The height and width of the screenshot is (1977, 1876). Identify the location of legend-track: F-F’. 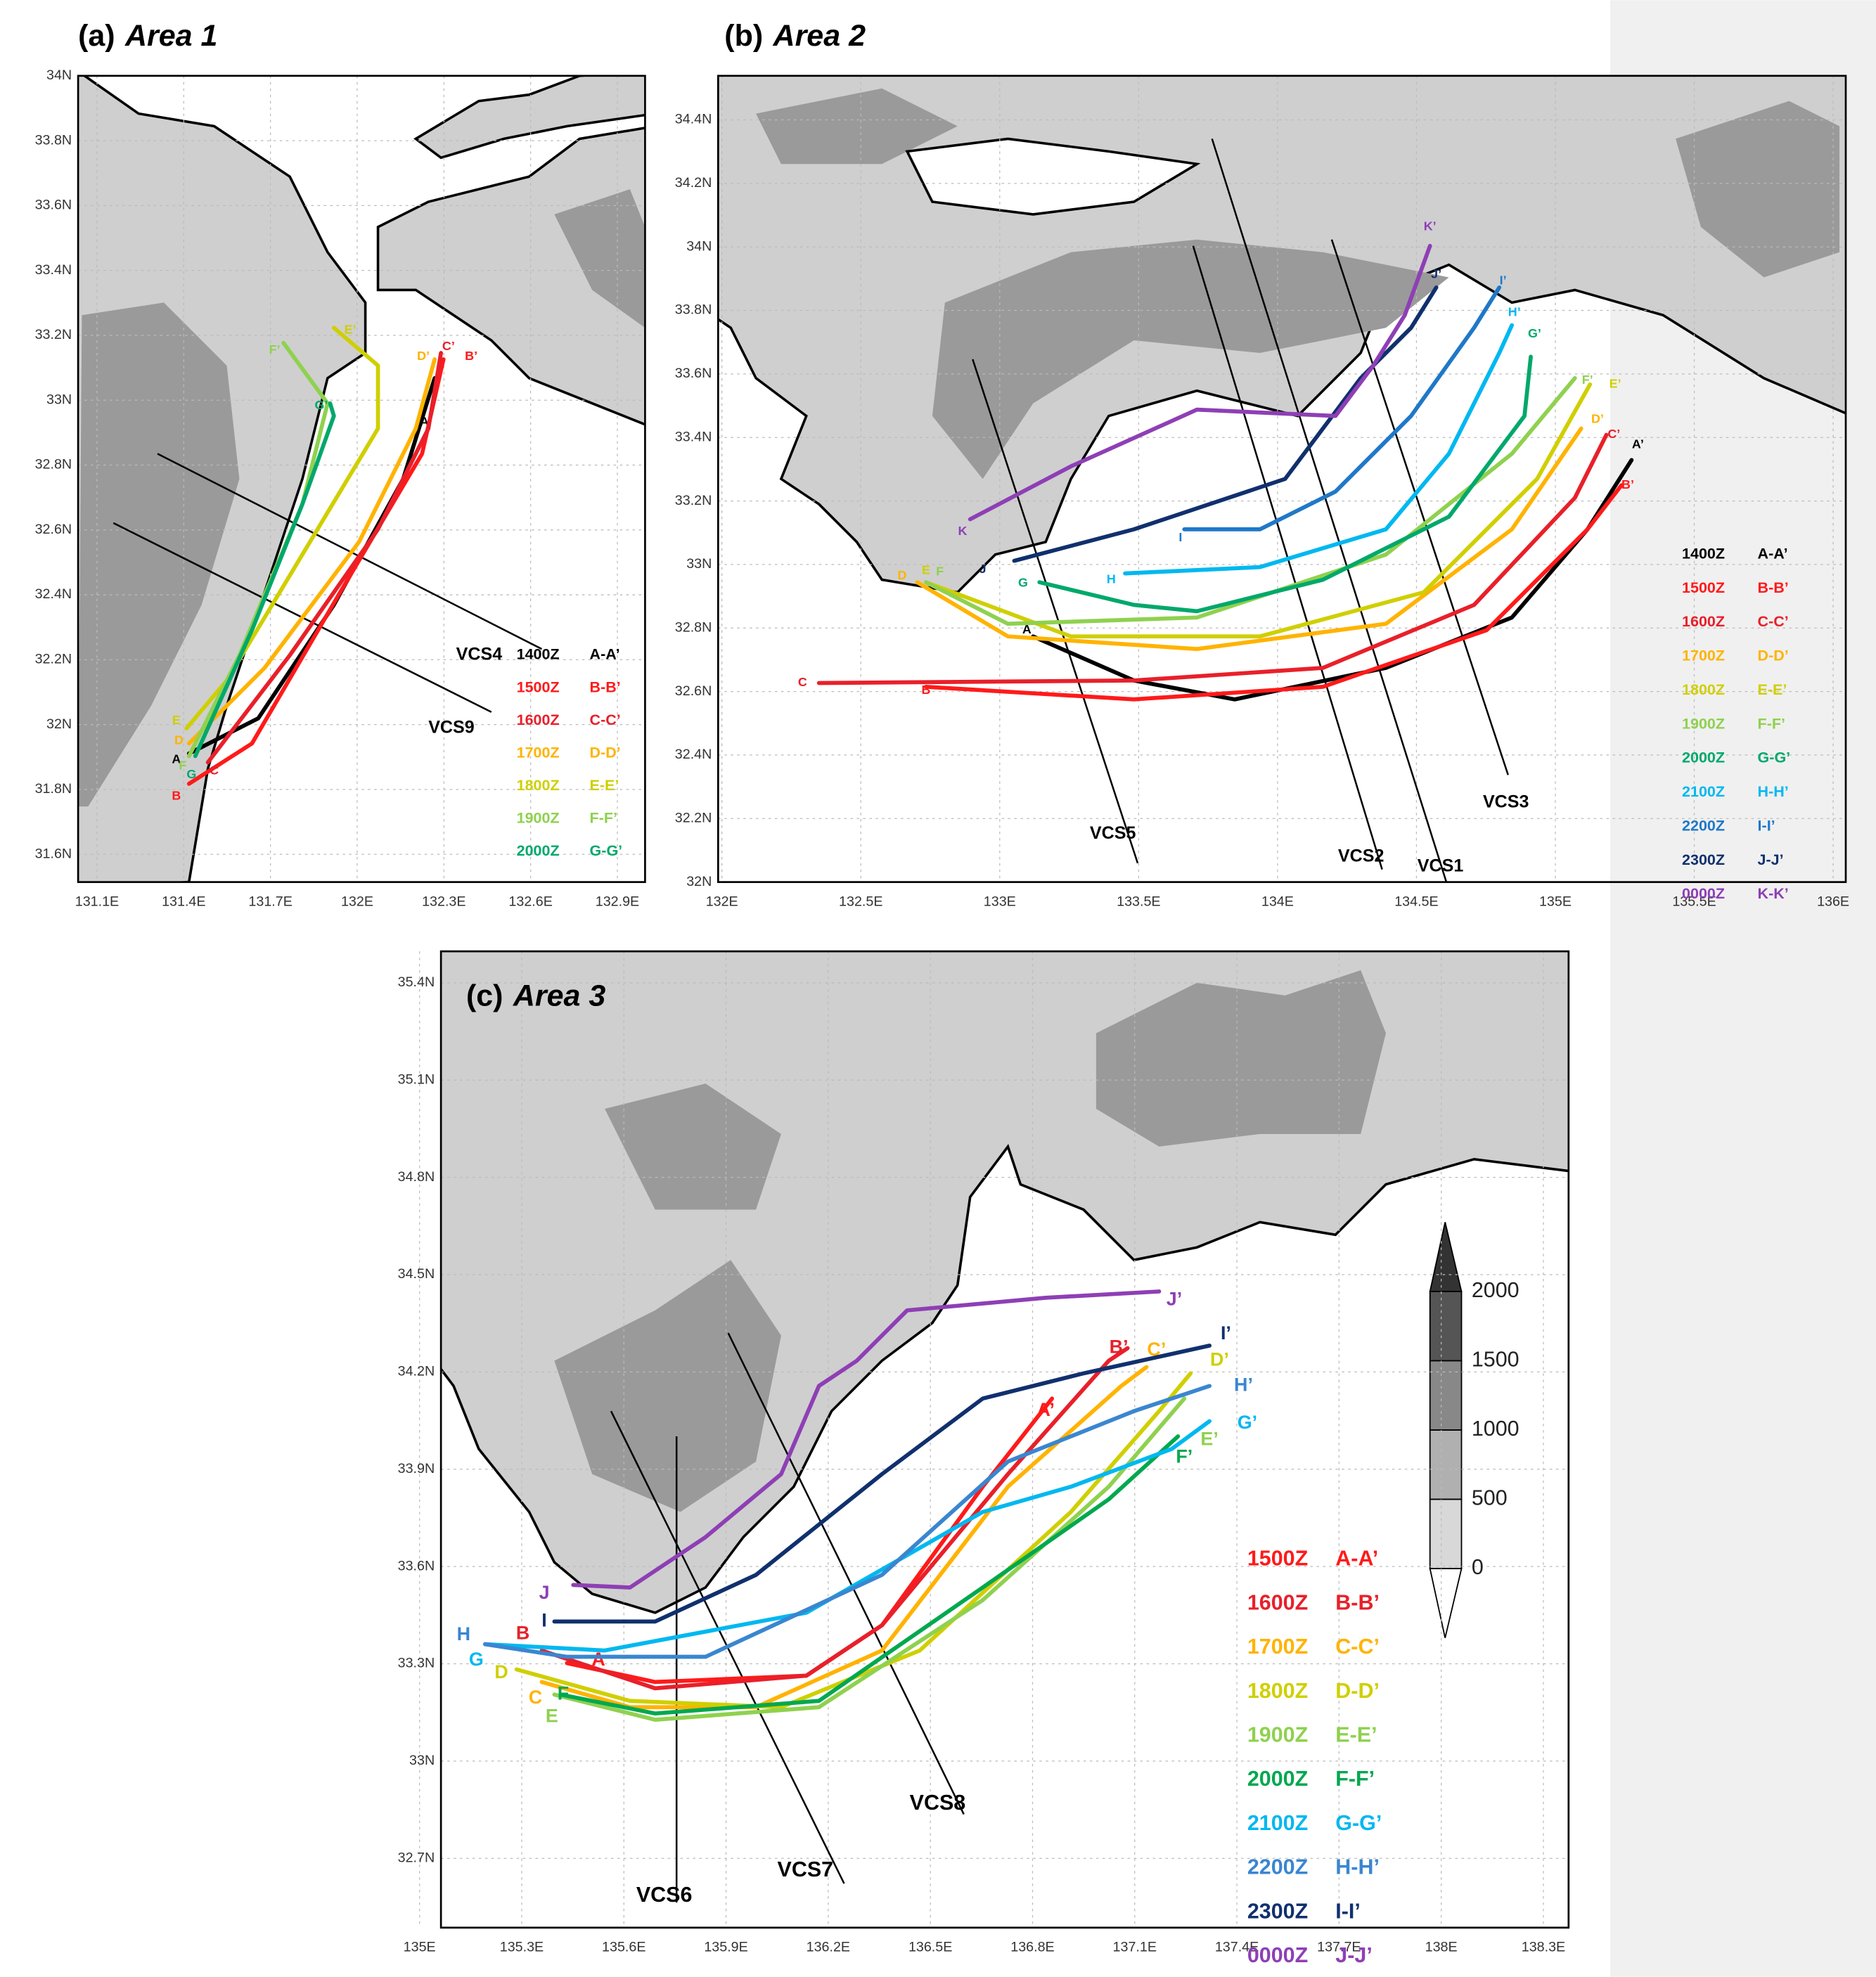
(603, 818).